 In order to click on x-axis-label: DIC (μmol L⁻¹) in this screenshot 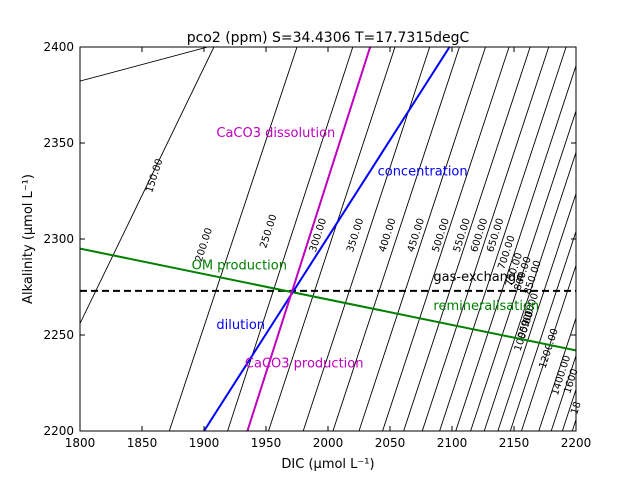, I will do `click(327, 464)`.